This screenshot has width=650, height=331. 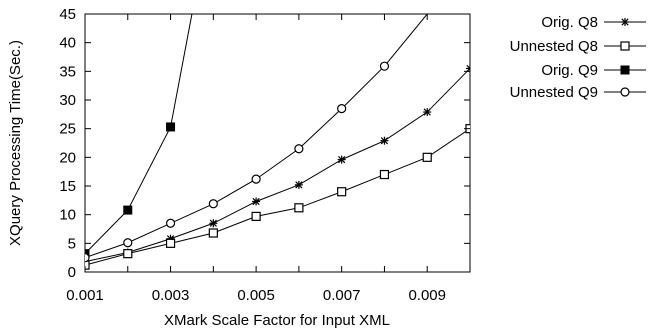 What do you see at coordinates (569, 70) in the screenshot?
I see `legend-label: Orig. Q9` at bounding box center [569, 70].